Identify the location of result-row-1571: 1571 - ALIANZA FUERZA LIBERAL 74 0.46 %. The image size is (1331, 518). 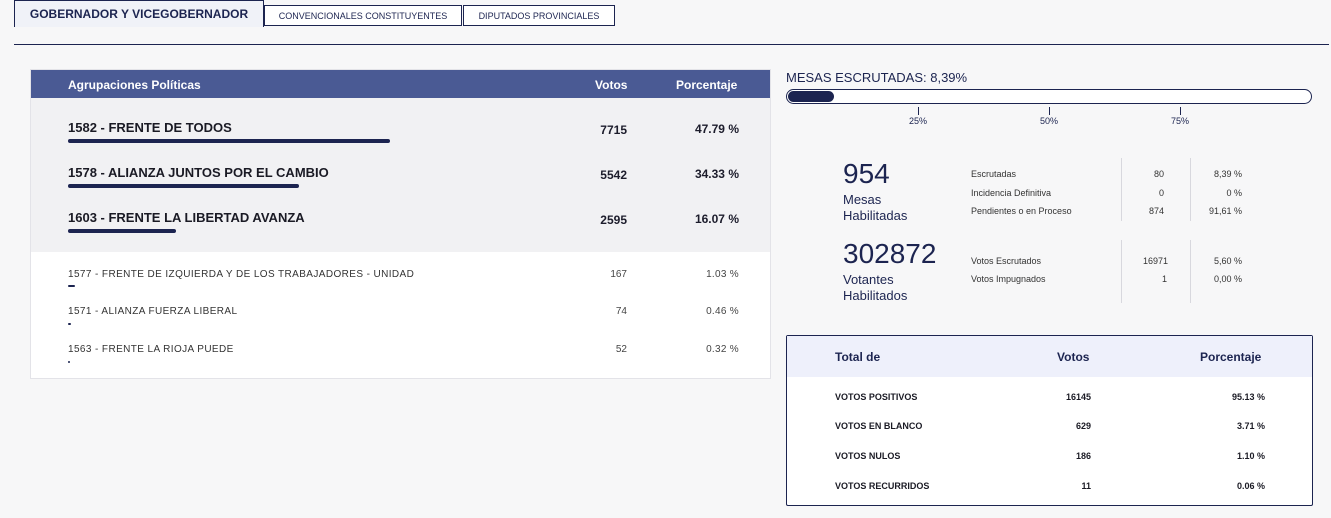
(400, 321).